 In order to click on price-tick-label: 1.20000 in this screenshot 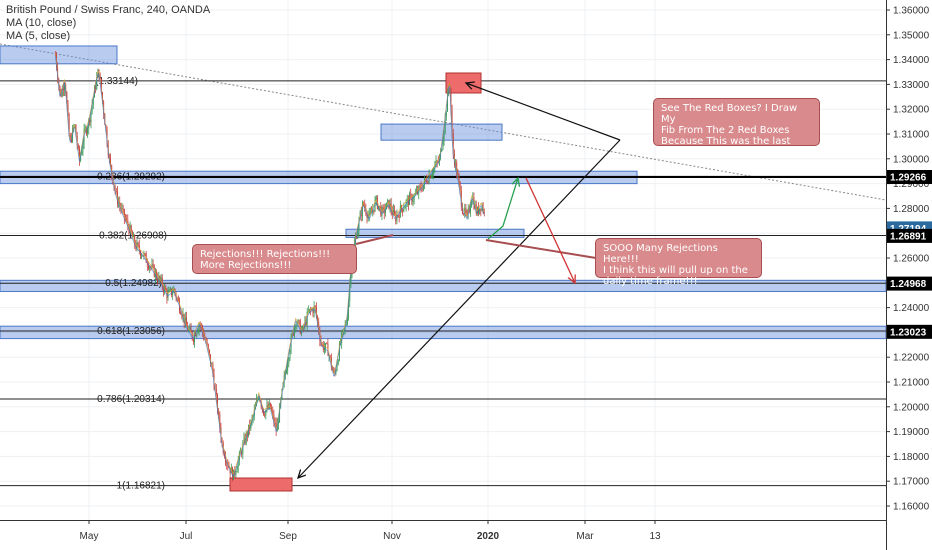, I will do `click(911, 407)`.